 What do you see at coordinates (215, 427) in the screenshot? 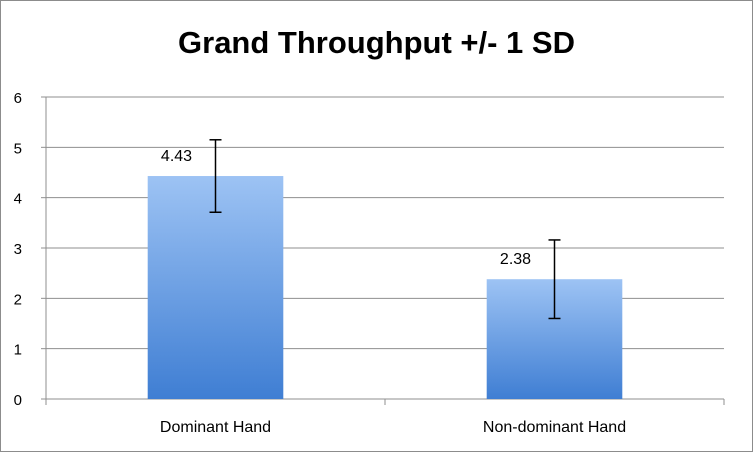
I see `category-label-0: Dominant Hand` at bounding box center [215, 427].